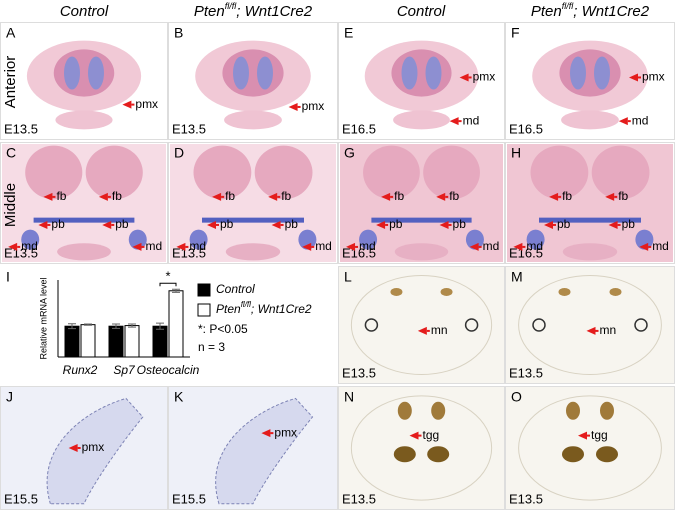 Image resolution: width=675 pixels, height=510 pixels. Describe the element at coordinates (223, 329) in the screenshot. I see `note: *: P<0.05` at that location.